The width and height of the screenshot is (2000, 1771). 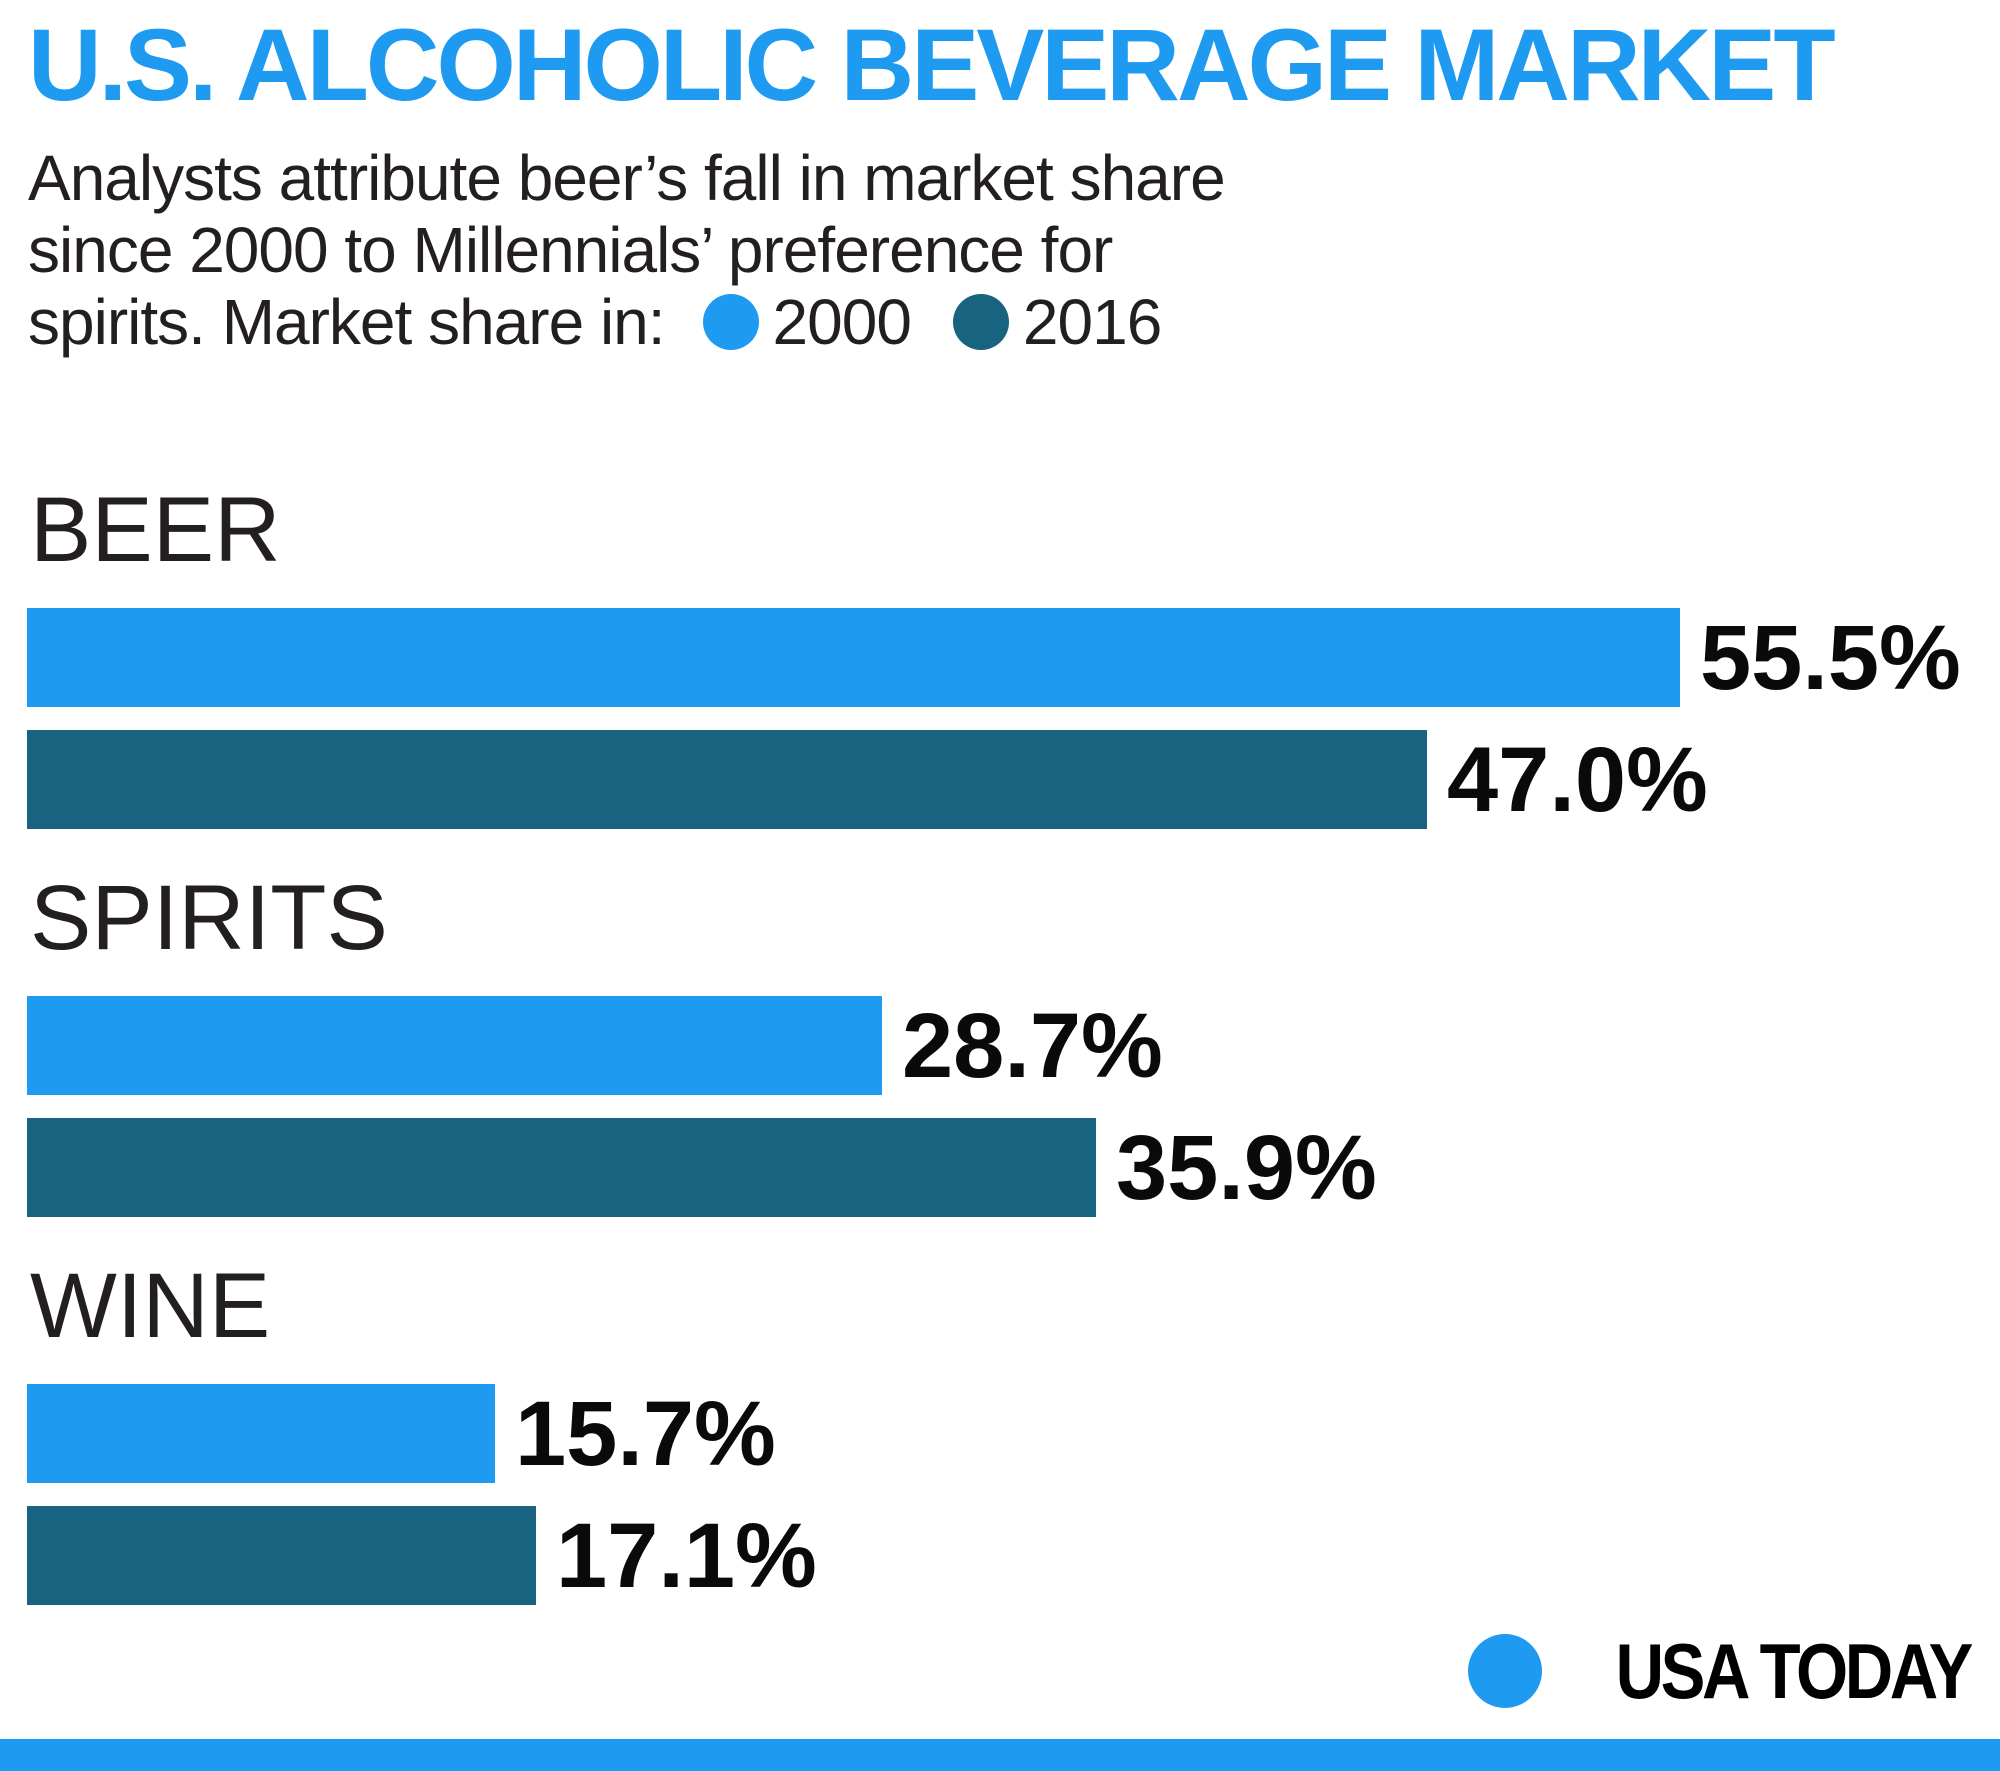 What do you see at coordinates (1032, 1045) in the screenshot?
I see `value-label-2000-spirits: 28.7%` at bounding box center [1032, 1045].